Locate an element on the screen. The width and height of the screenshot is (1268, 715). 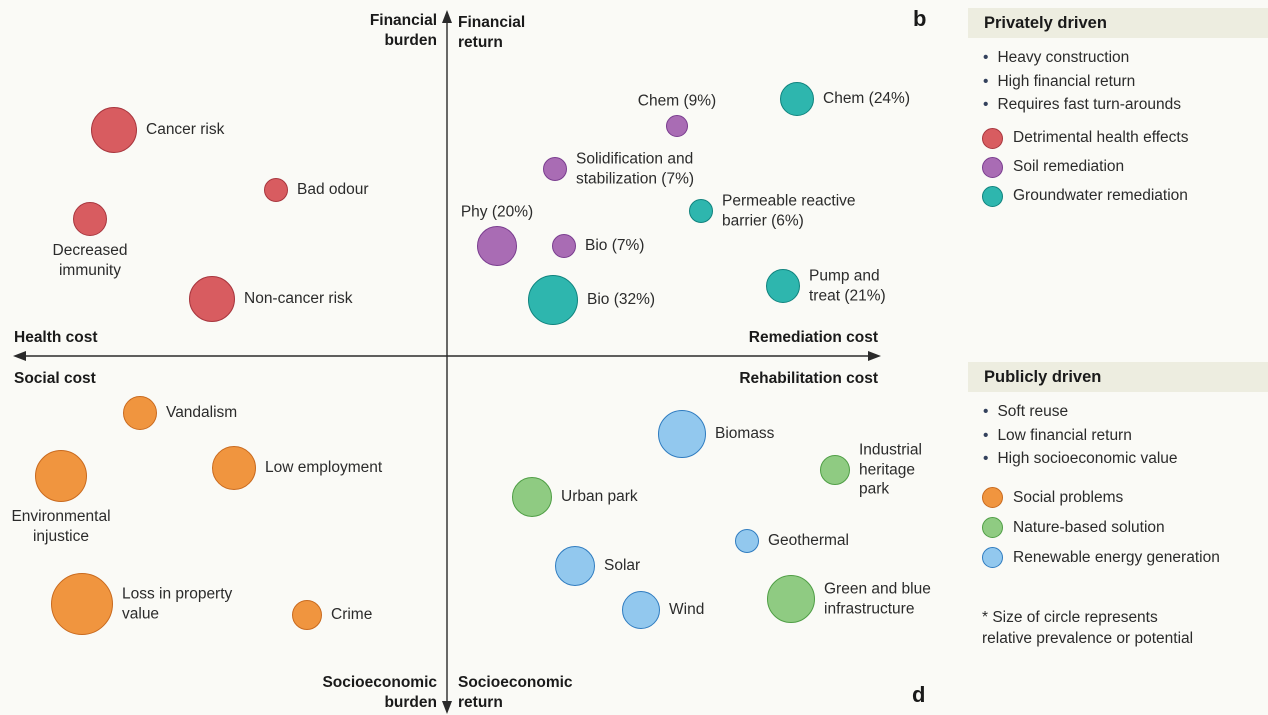
axis-label-socioeconomic-return: Socioeconomic return is located at coordinates (515, 692).